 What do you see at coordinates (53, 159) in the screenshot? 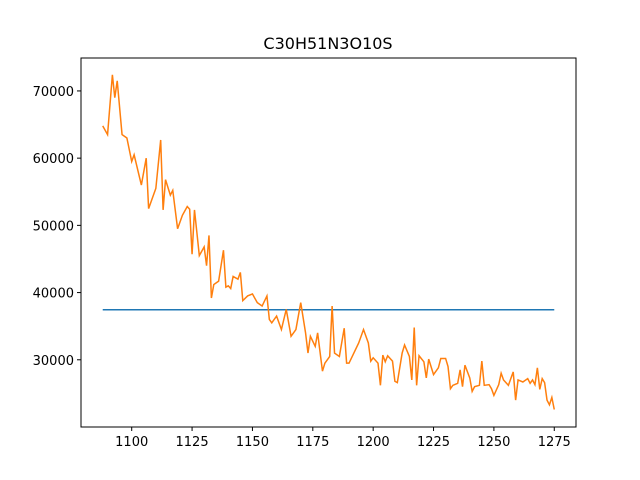
I see `y-tick-label: 60000` at bounding box center [53, 159].